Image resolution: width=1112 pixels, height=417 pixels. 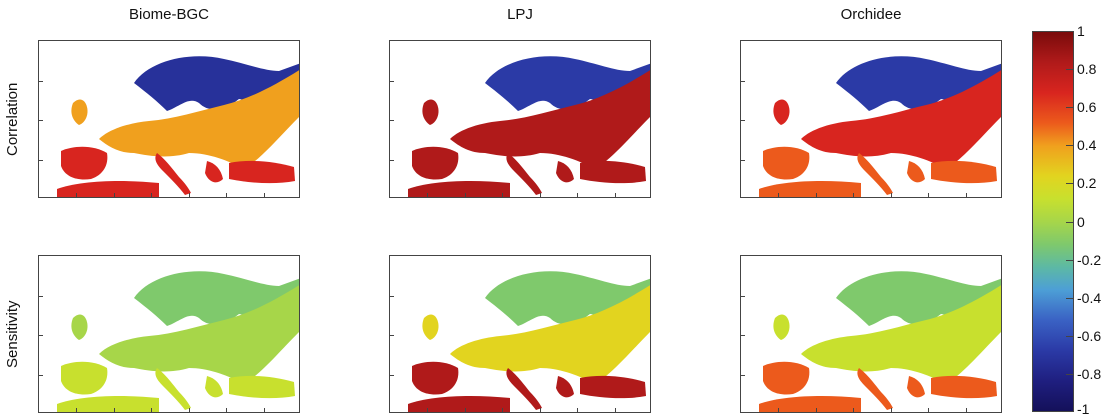 I want to click on row-label-correlation: Correlation, so click(x=12, y=119).